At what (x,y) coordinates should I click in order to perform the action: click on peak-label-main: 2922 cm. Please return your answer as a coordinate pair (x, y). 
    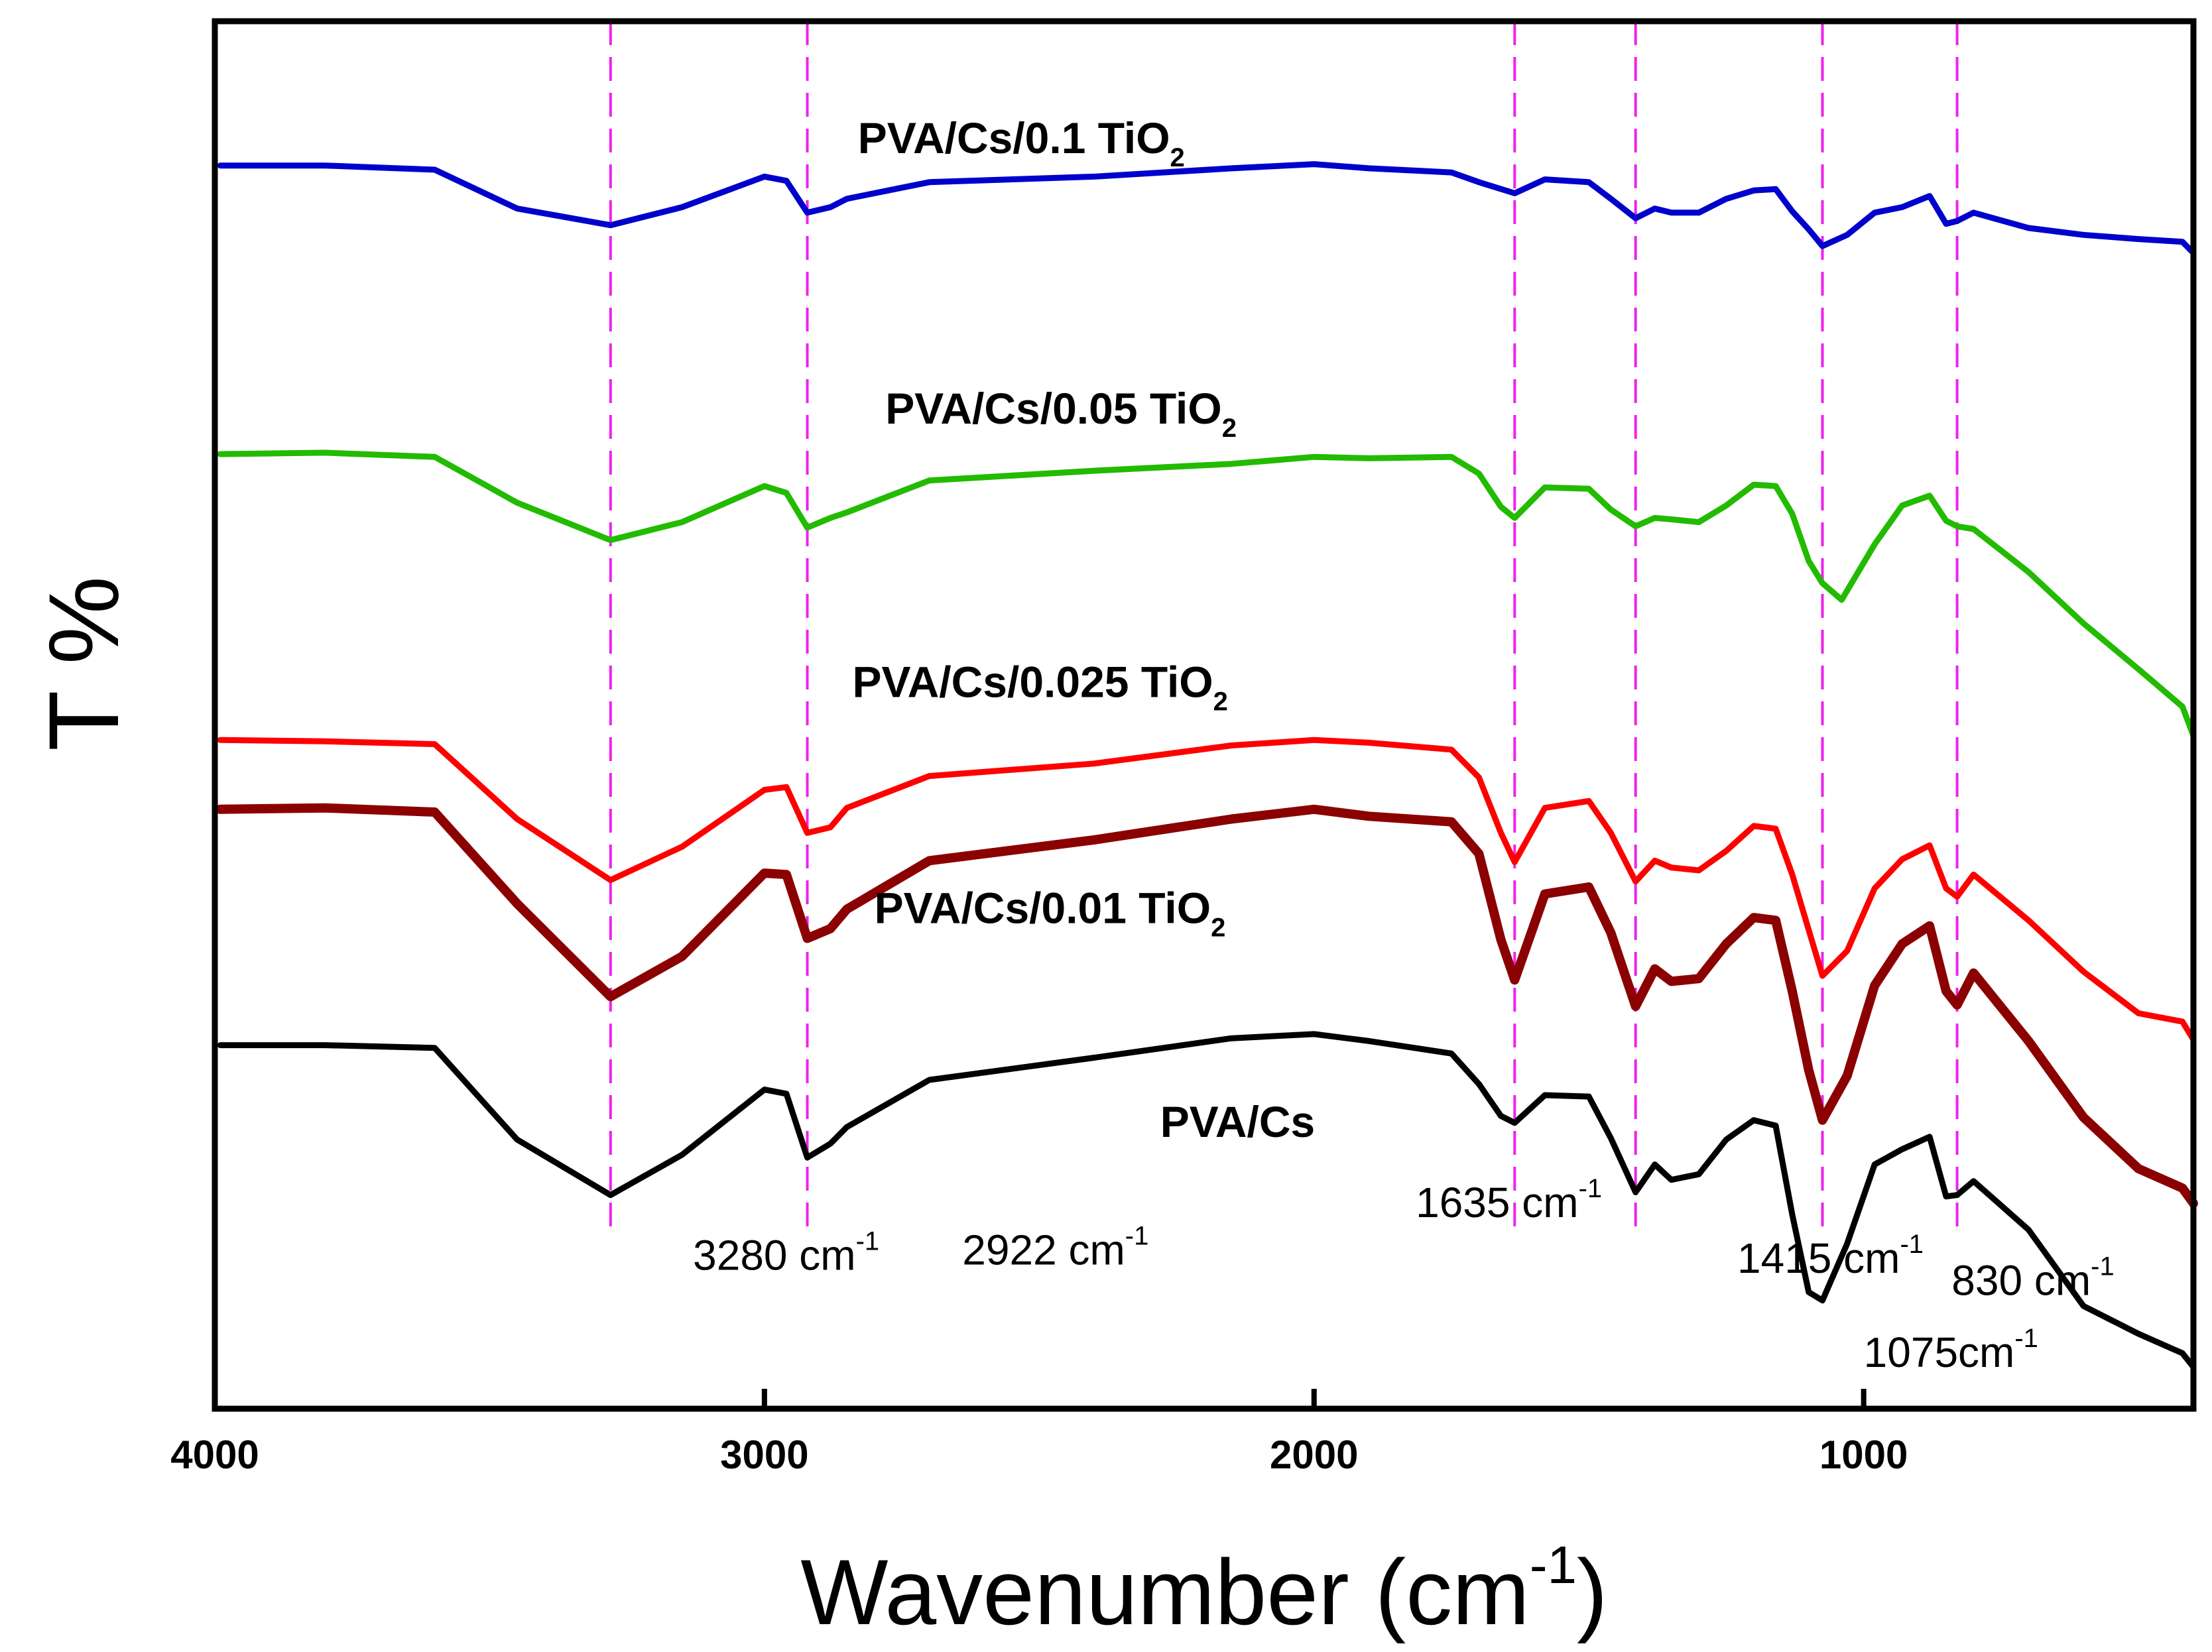
    Looking at the image, I should click on (1043, 1249).